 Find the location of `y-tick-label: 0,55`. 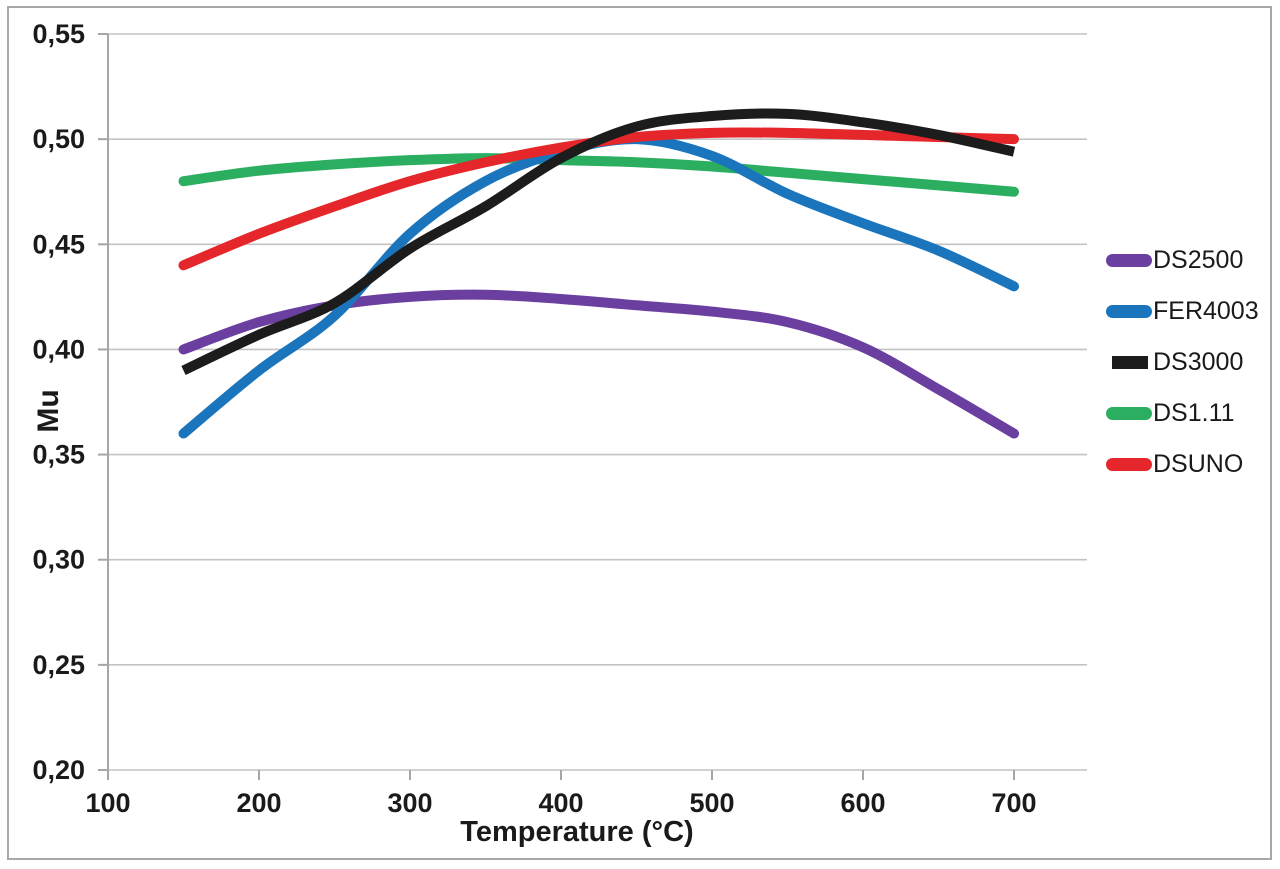

y-tick-label: 0,55 is located at coordinates (58, 34).